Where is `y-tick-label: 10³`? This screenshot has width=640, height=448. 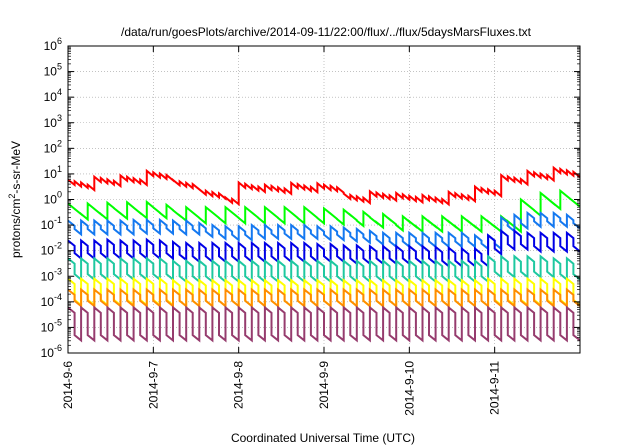
y-tick-label: 10³ is located at coordinates (53, 121).